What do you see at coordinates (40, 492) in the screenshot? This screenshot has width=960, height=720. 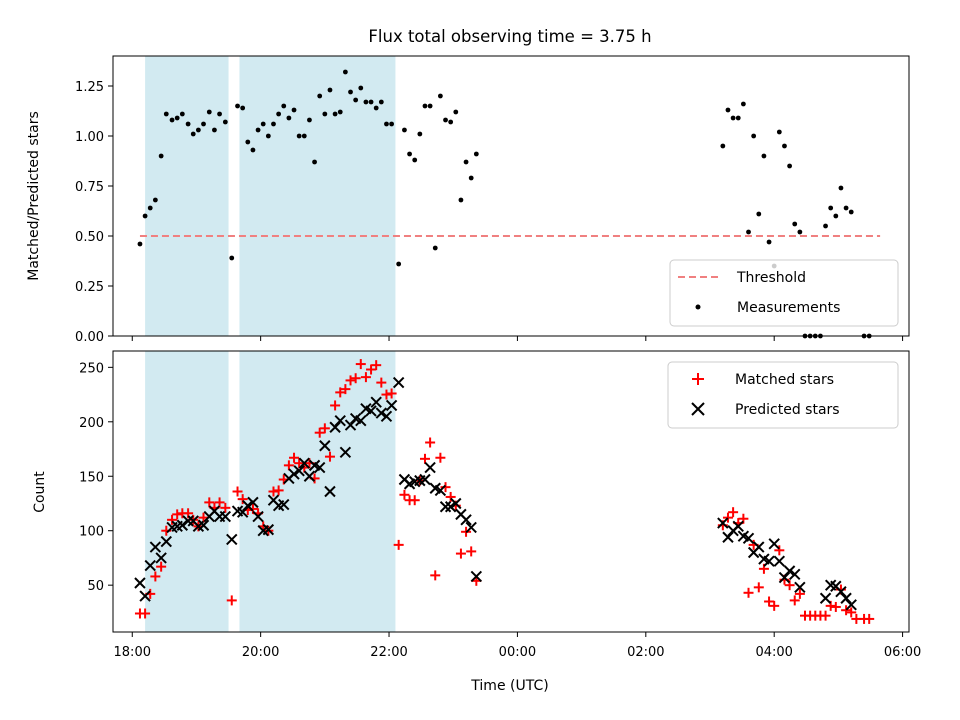 I see `y-axis-label-count: Count` at bounding box center [40, 492].